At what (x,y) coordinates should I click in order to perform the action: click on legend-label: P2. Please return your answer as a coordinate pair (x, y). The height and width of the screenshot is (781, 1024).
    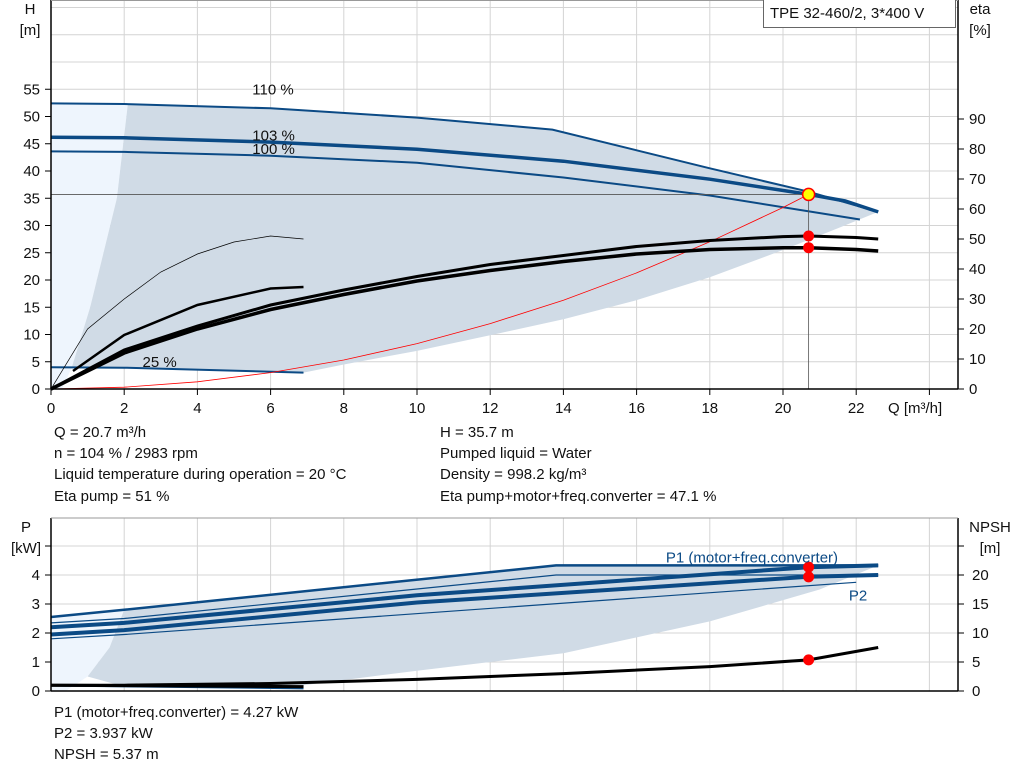
    Looking at the image, I should click on (858, 595).